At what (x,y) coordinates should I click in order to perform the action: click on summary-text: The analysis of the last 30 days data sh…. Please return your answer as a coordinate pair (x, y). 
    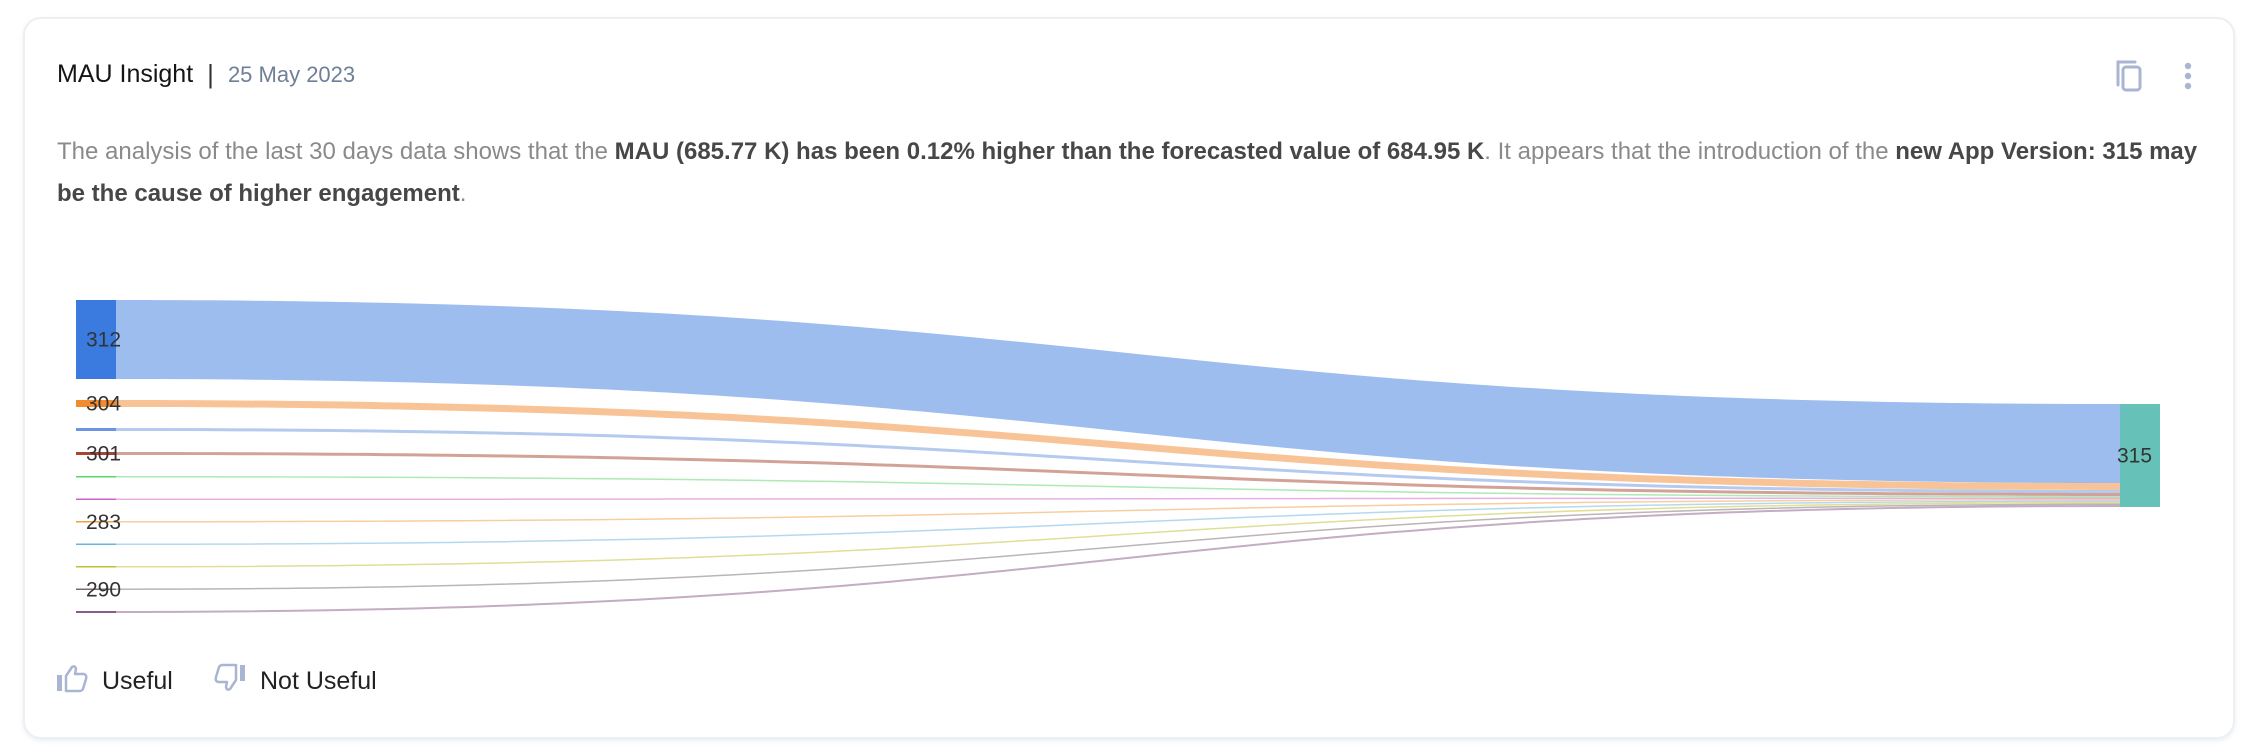
    Looking at the image, I should click on (336, 151).